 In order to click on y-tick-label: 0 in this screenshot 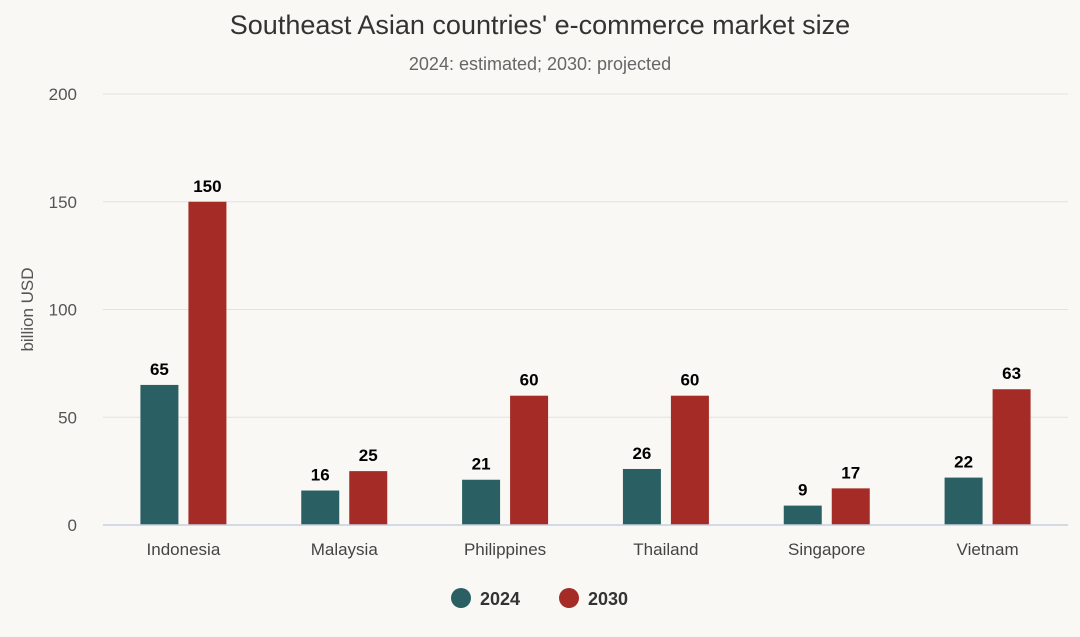, I will do `click(72, 525)`.